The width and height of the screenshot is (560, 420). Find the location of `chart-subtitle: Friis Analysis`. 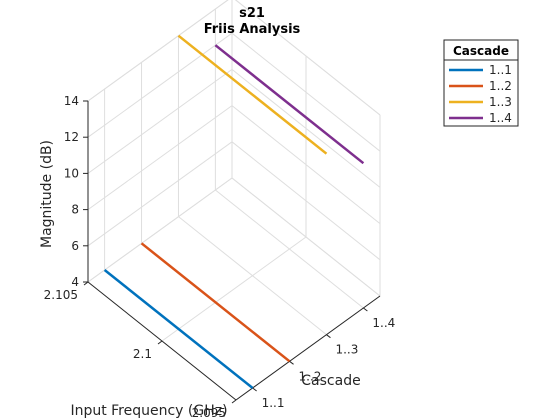

chart-subtitle: Friis Analysis is located at coordinates (252, 29).